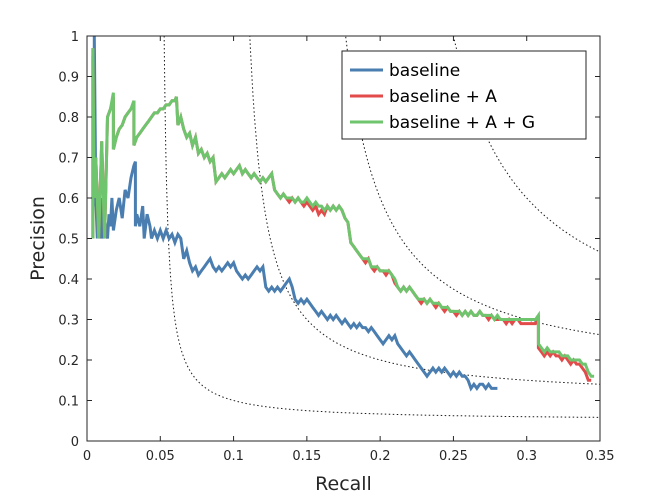  Describe the element at coordinates (600, 456) in the screenshot. I see `x-tick-label: 0.35` at that location.